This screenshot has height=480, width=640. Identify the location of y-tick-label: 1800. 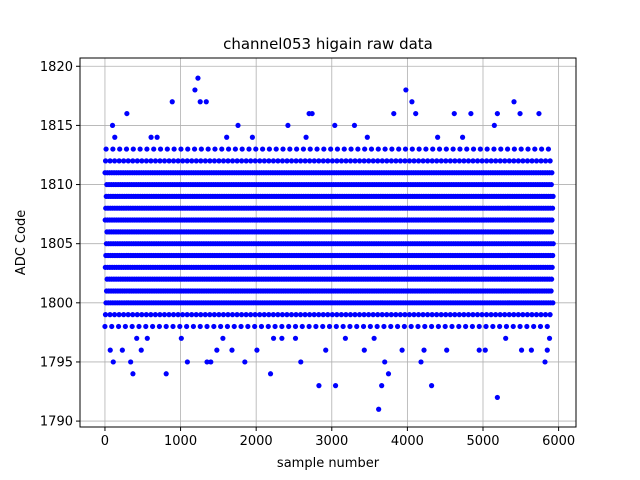
(56, 303).